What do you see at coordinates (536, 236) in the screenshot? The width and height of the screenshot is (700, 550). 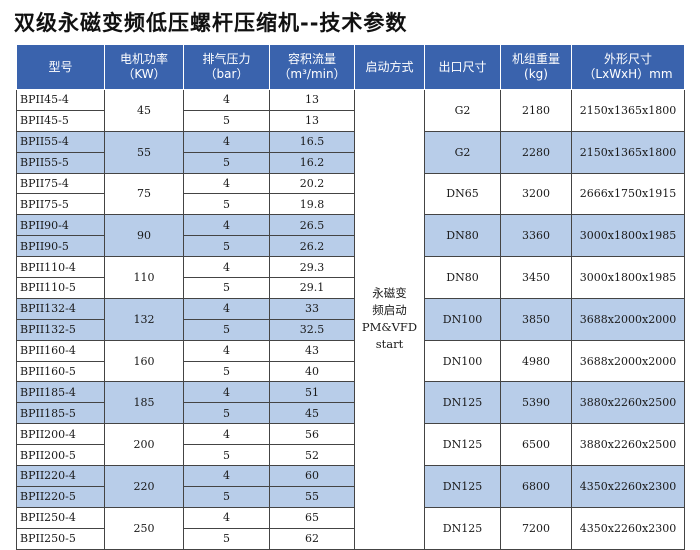 I see `weight-cell: 3360` at bounding box center [536, 236].